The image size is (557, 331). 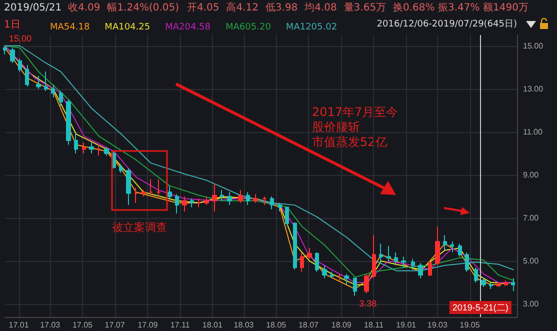 What do you see at coordinates (244, 325) in the screenshot?
I see `x-tick-label: 18.03` at bounding box center [244, 325].